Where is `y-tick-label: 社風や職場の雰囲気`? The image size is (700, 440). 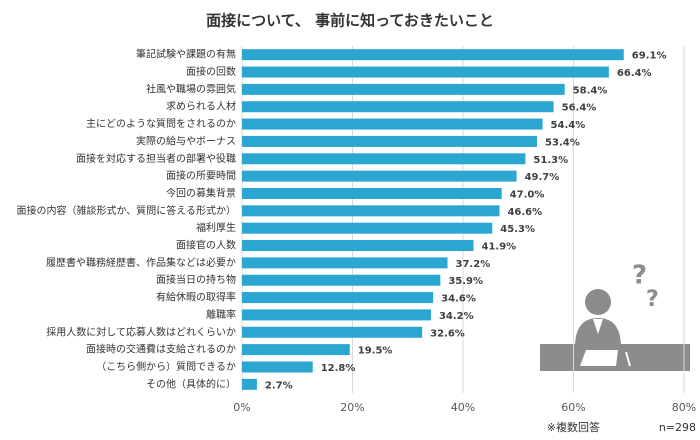
y-tick-label: 社風や職場の雰囲気 is located at coordinates (191, 88).